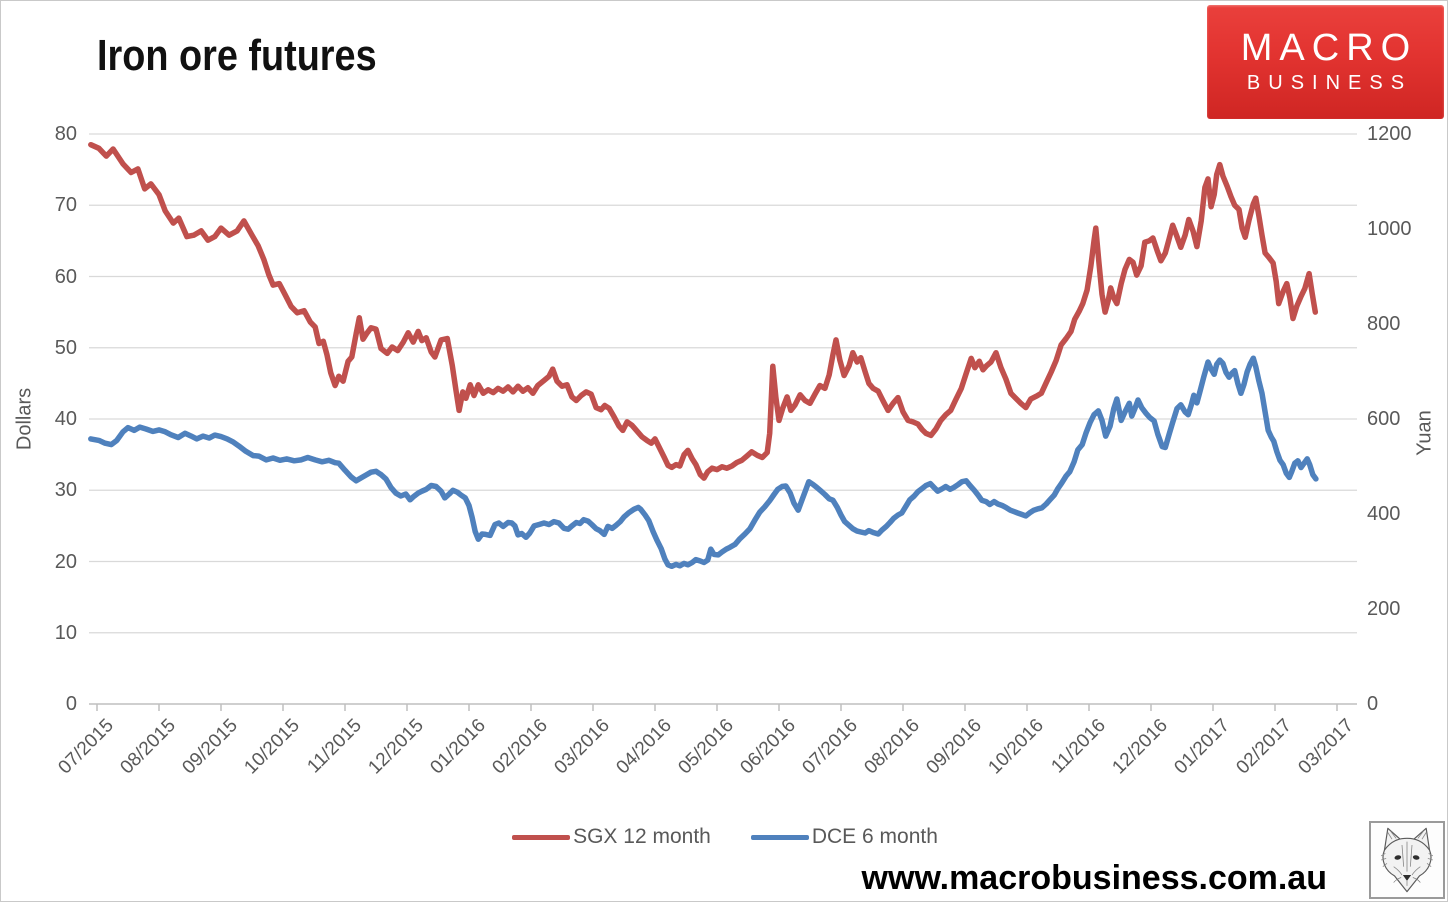  Describe the element at coordinates (65, 347) in the screenshot. I see `left-axis-tick-label: 50` at that location.